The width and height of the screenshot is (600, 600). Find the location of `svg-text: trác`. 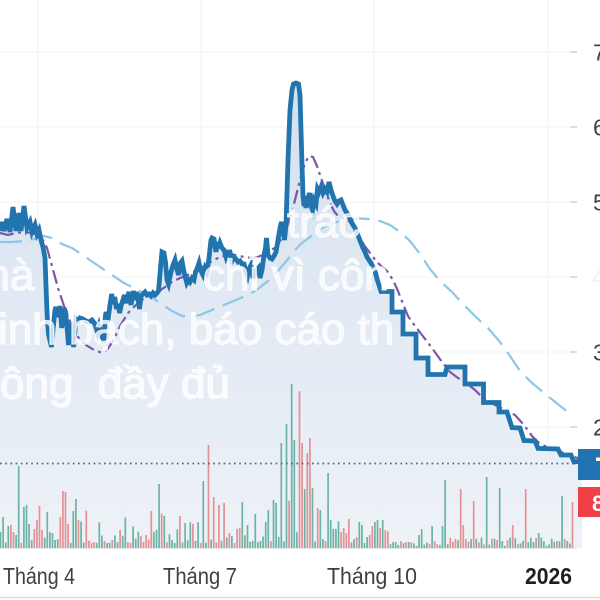

svg-text: trác is located at coordinates (323, 222).